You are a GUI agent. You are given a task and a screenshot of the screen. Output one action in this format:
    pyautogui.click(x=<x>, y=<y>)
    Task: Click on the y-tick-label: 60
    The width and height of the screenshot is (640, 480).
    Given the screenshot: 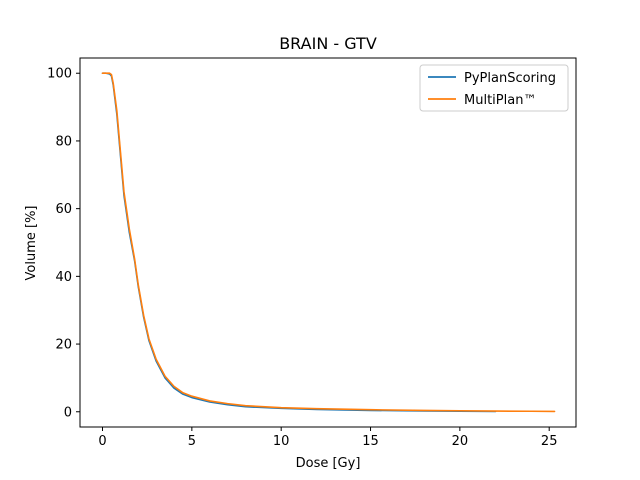 What is the action you would take?
    pyautogui.click(x=63, y=209)
    